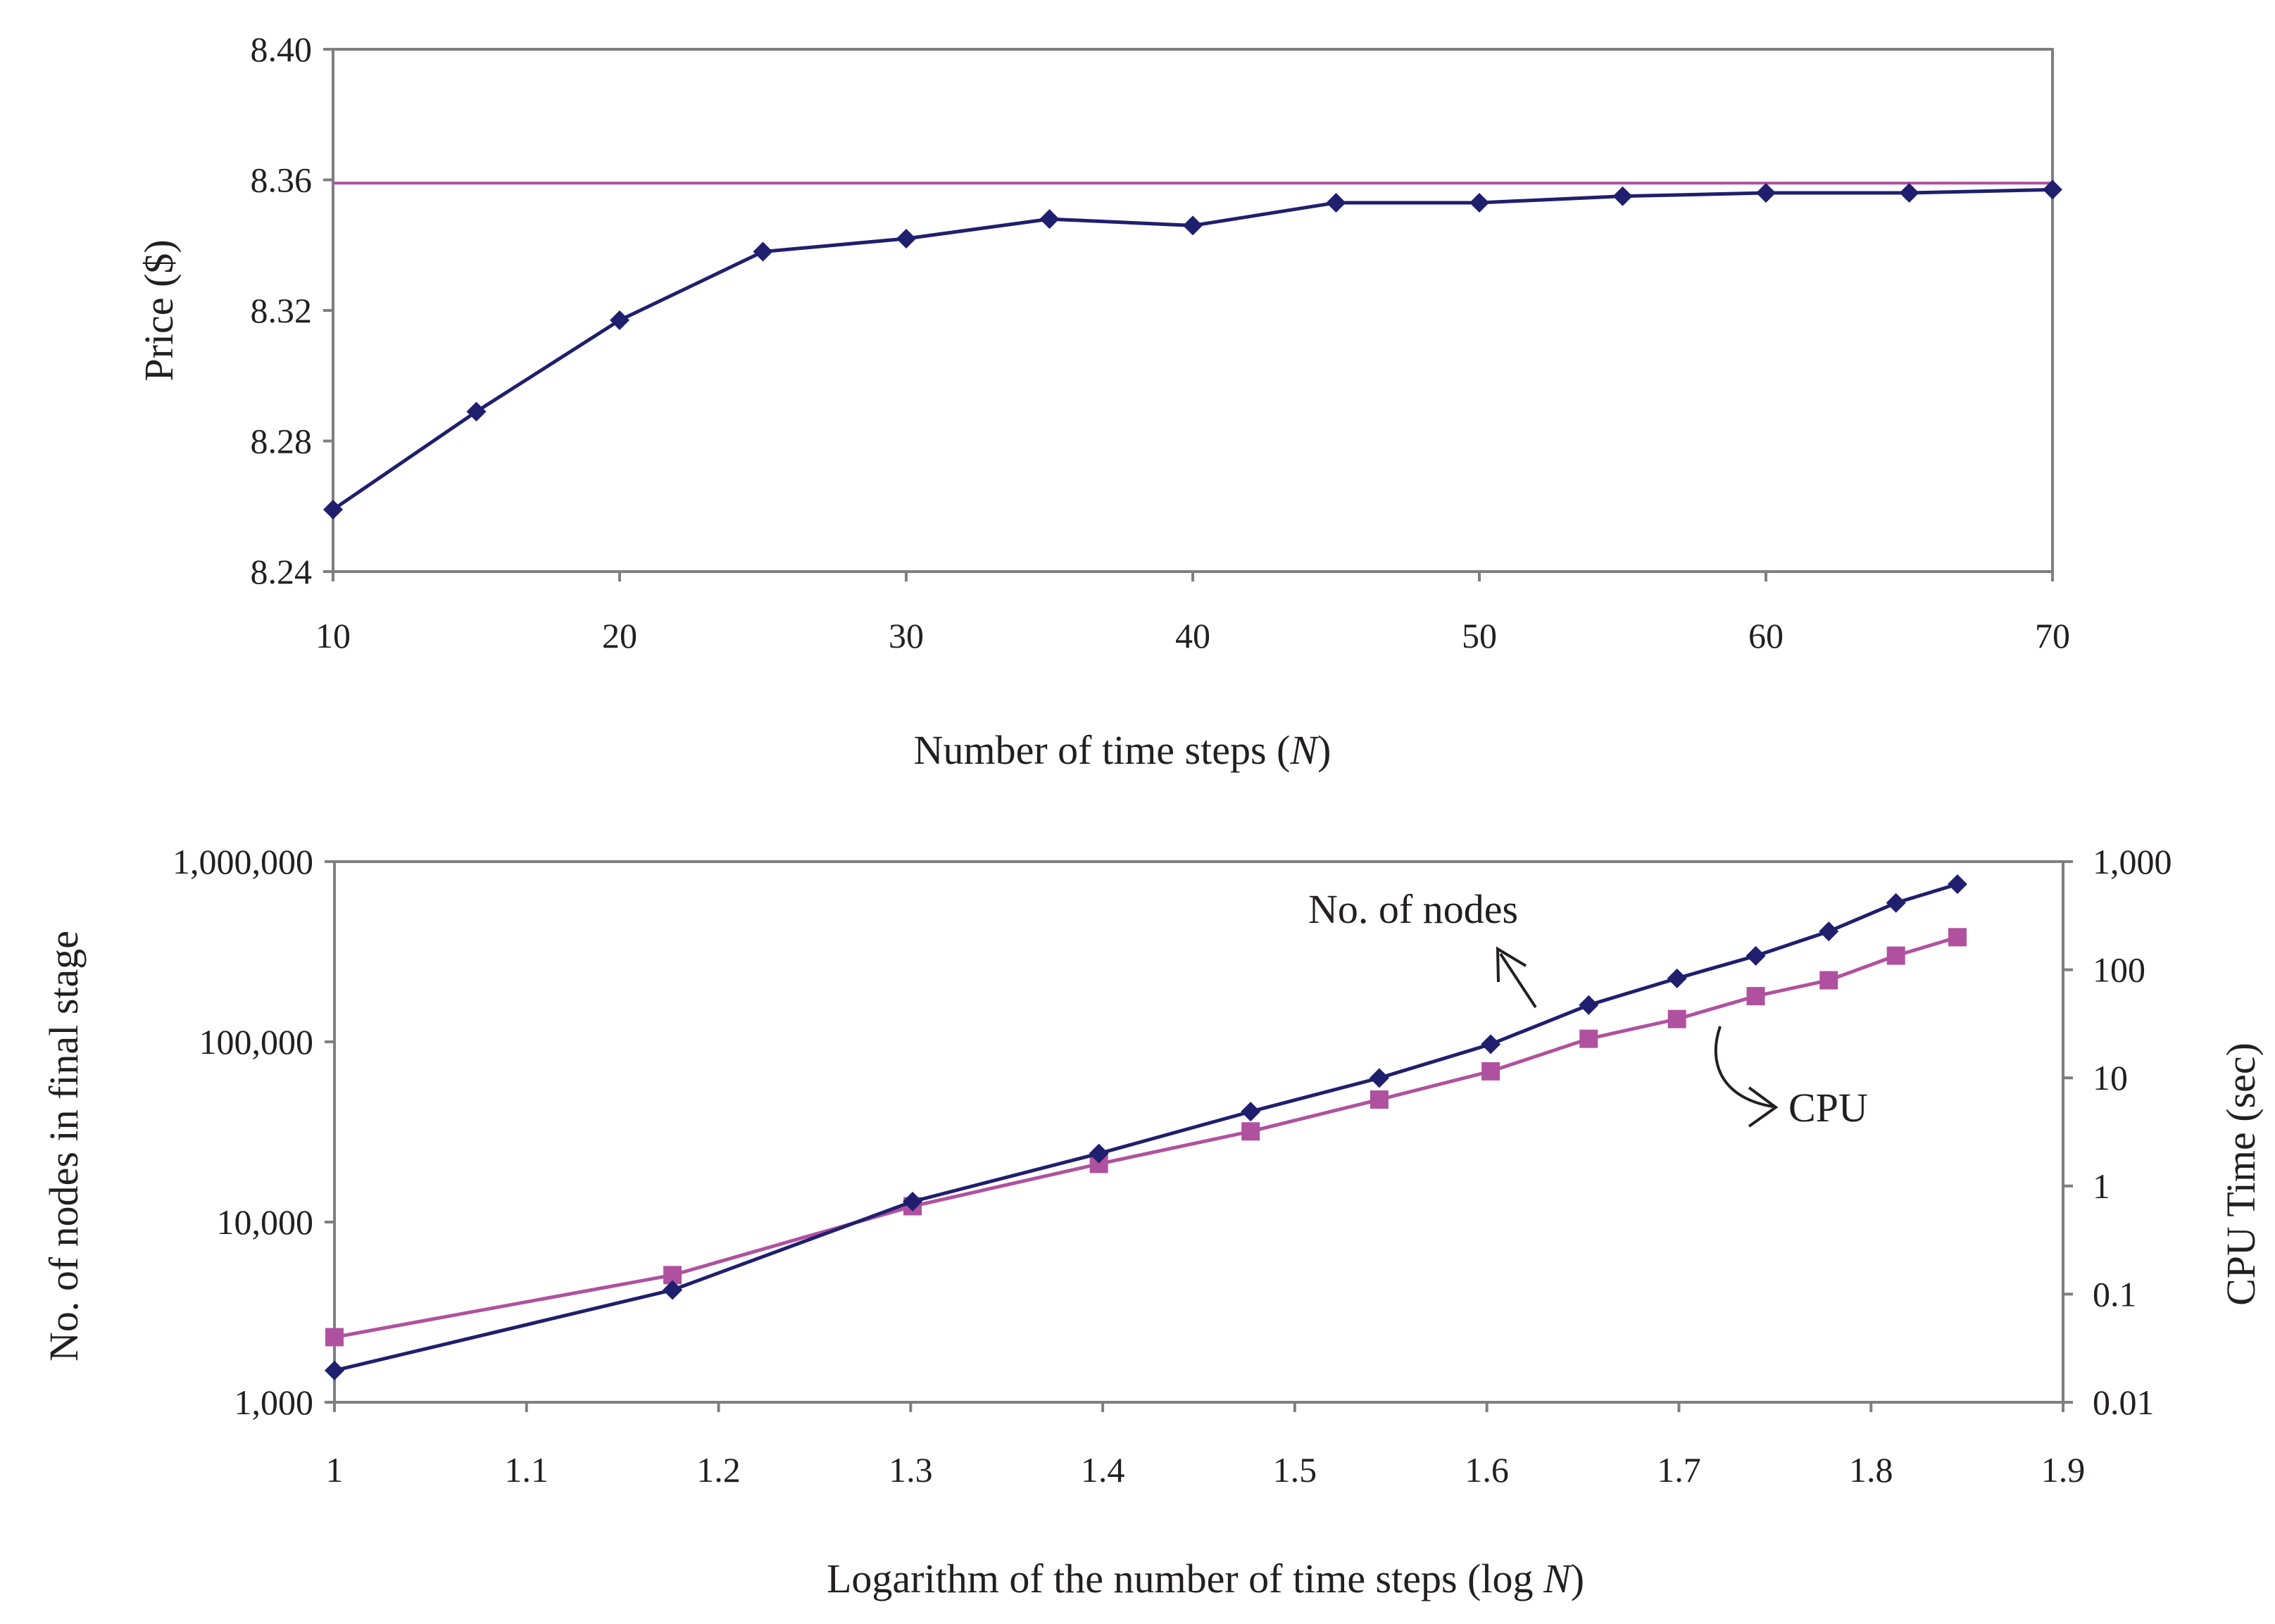 The width and height of the screenshot is (2275, 1624). Describe the element at coordinates (282, 310) in the screenshot. I see `y-tick-label: 8.32` at that location.